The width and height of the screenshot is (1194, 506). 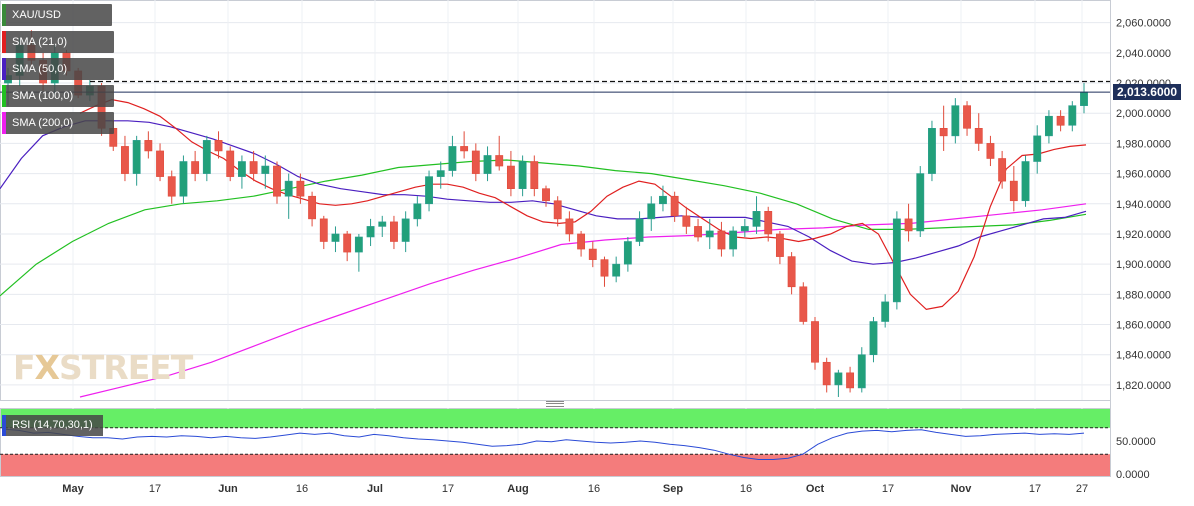 I want to click on pane-splitter-handle, so click(x=555, y=404).